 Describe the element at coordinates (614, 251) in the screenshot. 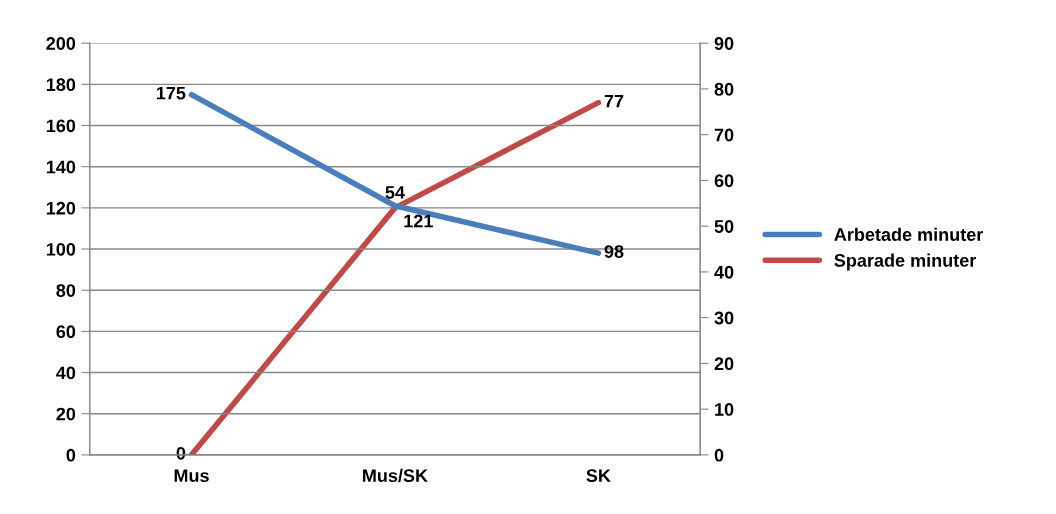

I see `data-label: 98` at that location.